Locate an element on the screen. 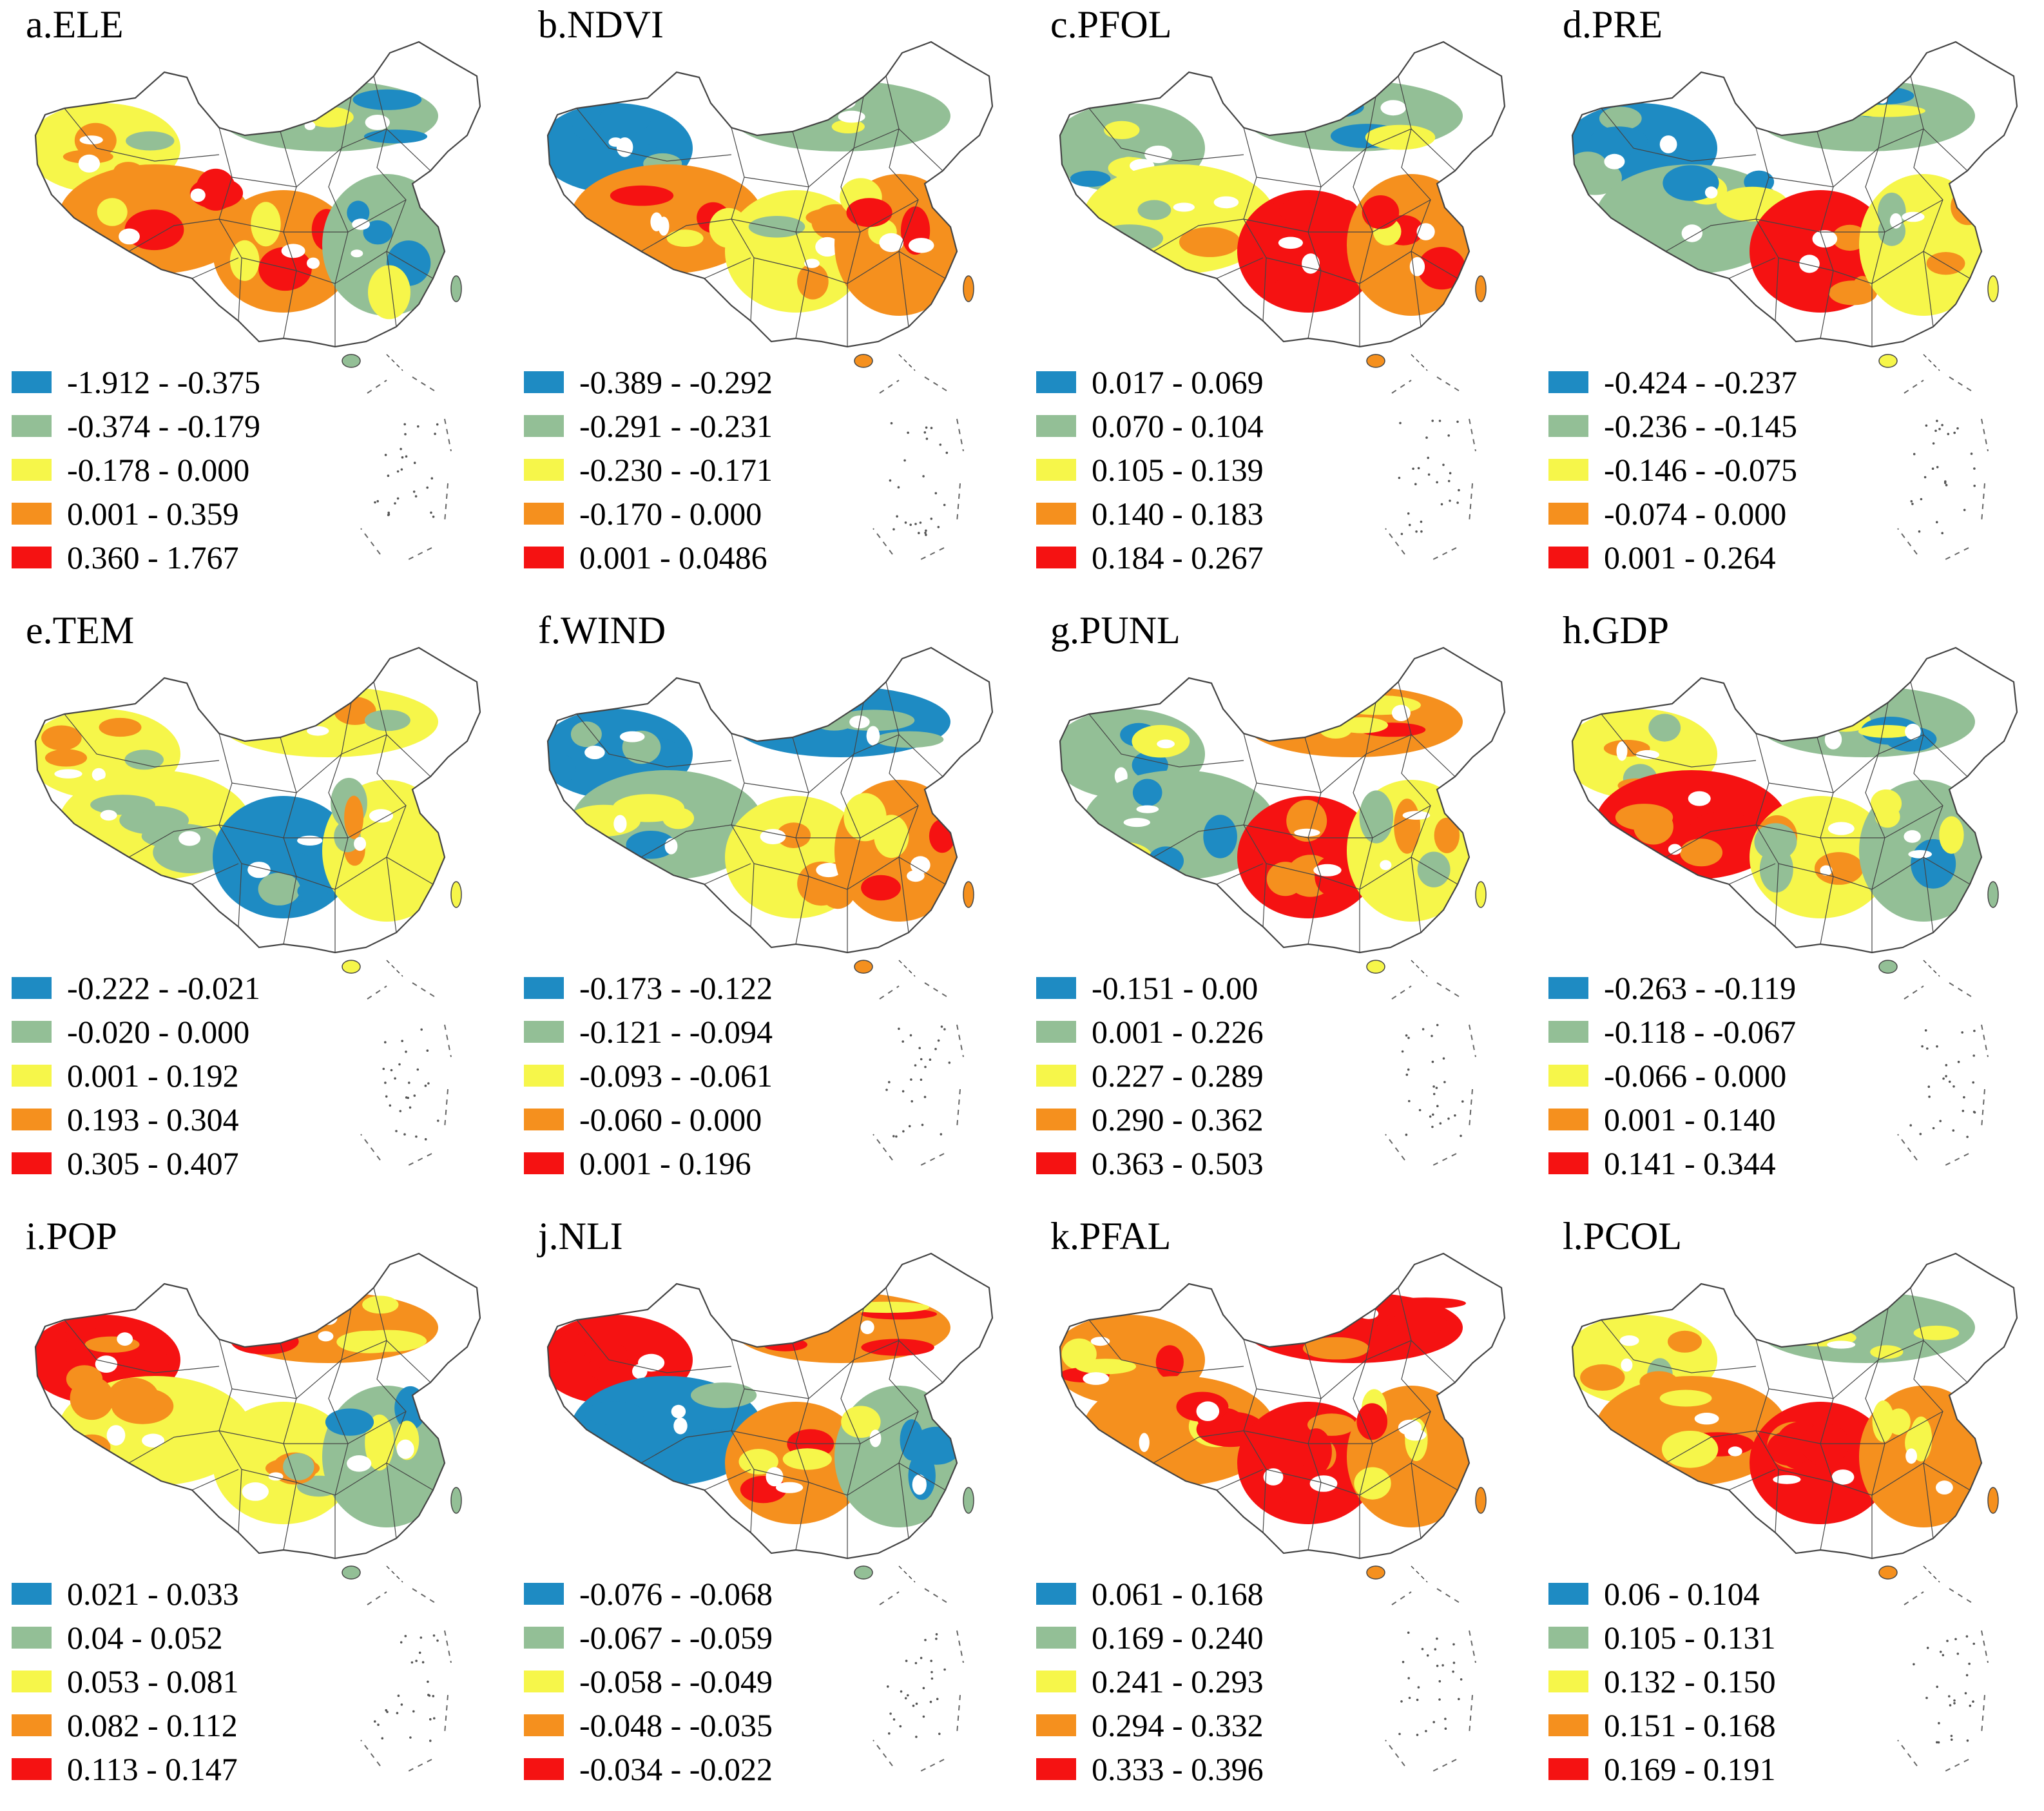  legend-label: 0.06 - 0.104 is located at coordinates (1682, 1594).